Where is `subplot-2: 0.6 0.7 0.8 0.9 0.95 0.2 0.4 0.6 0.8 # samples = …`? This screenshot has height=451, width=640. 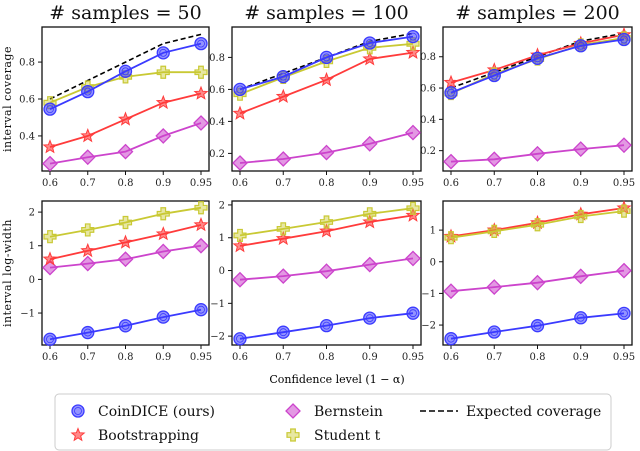
subplot-2: 0.6 0.7 0.8 0.9 0.95 0.2 0.4 0.6 0.8 # samples = … is located at coordinates (316, 95).